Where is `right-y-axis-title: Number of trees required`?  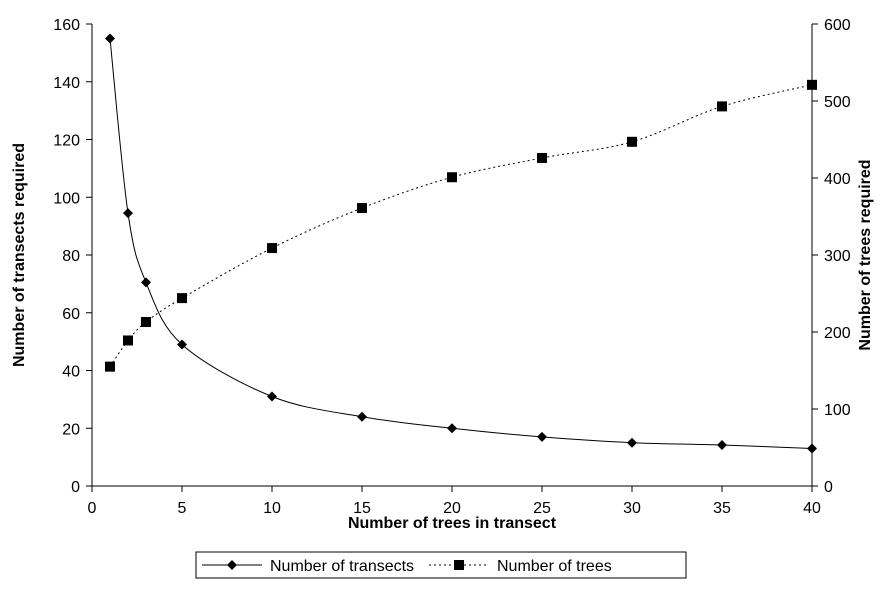
right-y-axis-title: Number of trees required is located at coordinates (865, 254).